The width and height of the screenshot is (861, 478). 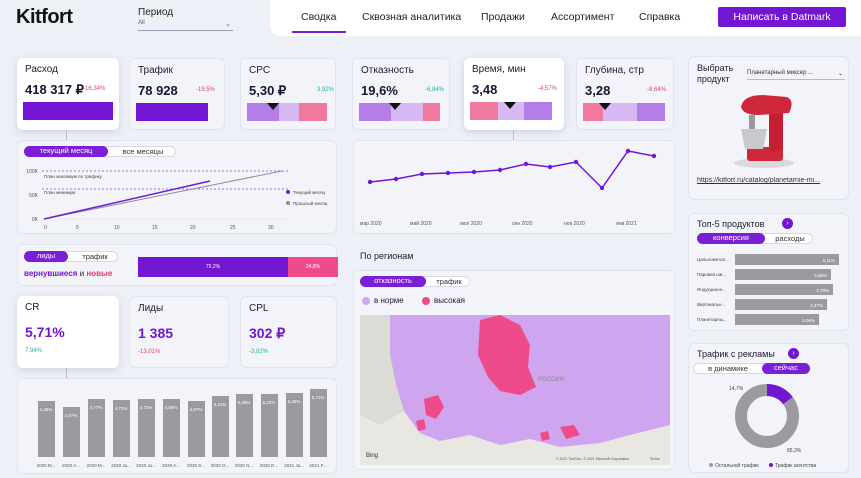 What do you see at coordinates (790, 238) in the screenshot?
I see `toggle-expense: расходы` at bounding box center [790, 238].